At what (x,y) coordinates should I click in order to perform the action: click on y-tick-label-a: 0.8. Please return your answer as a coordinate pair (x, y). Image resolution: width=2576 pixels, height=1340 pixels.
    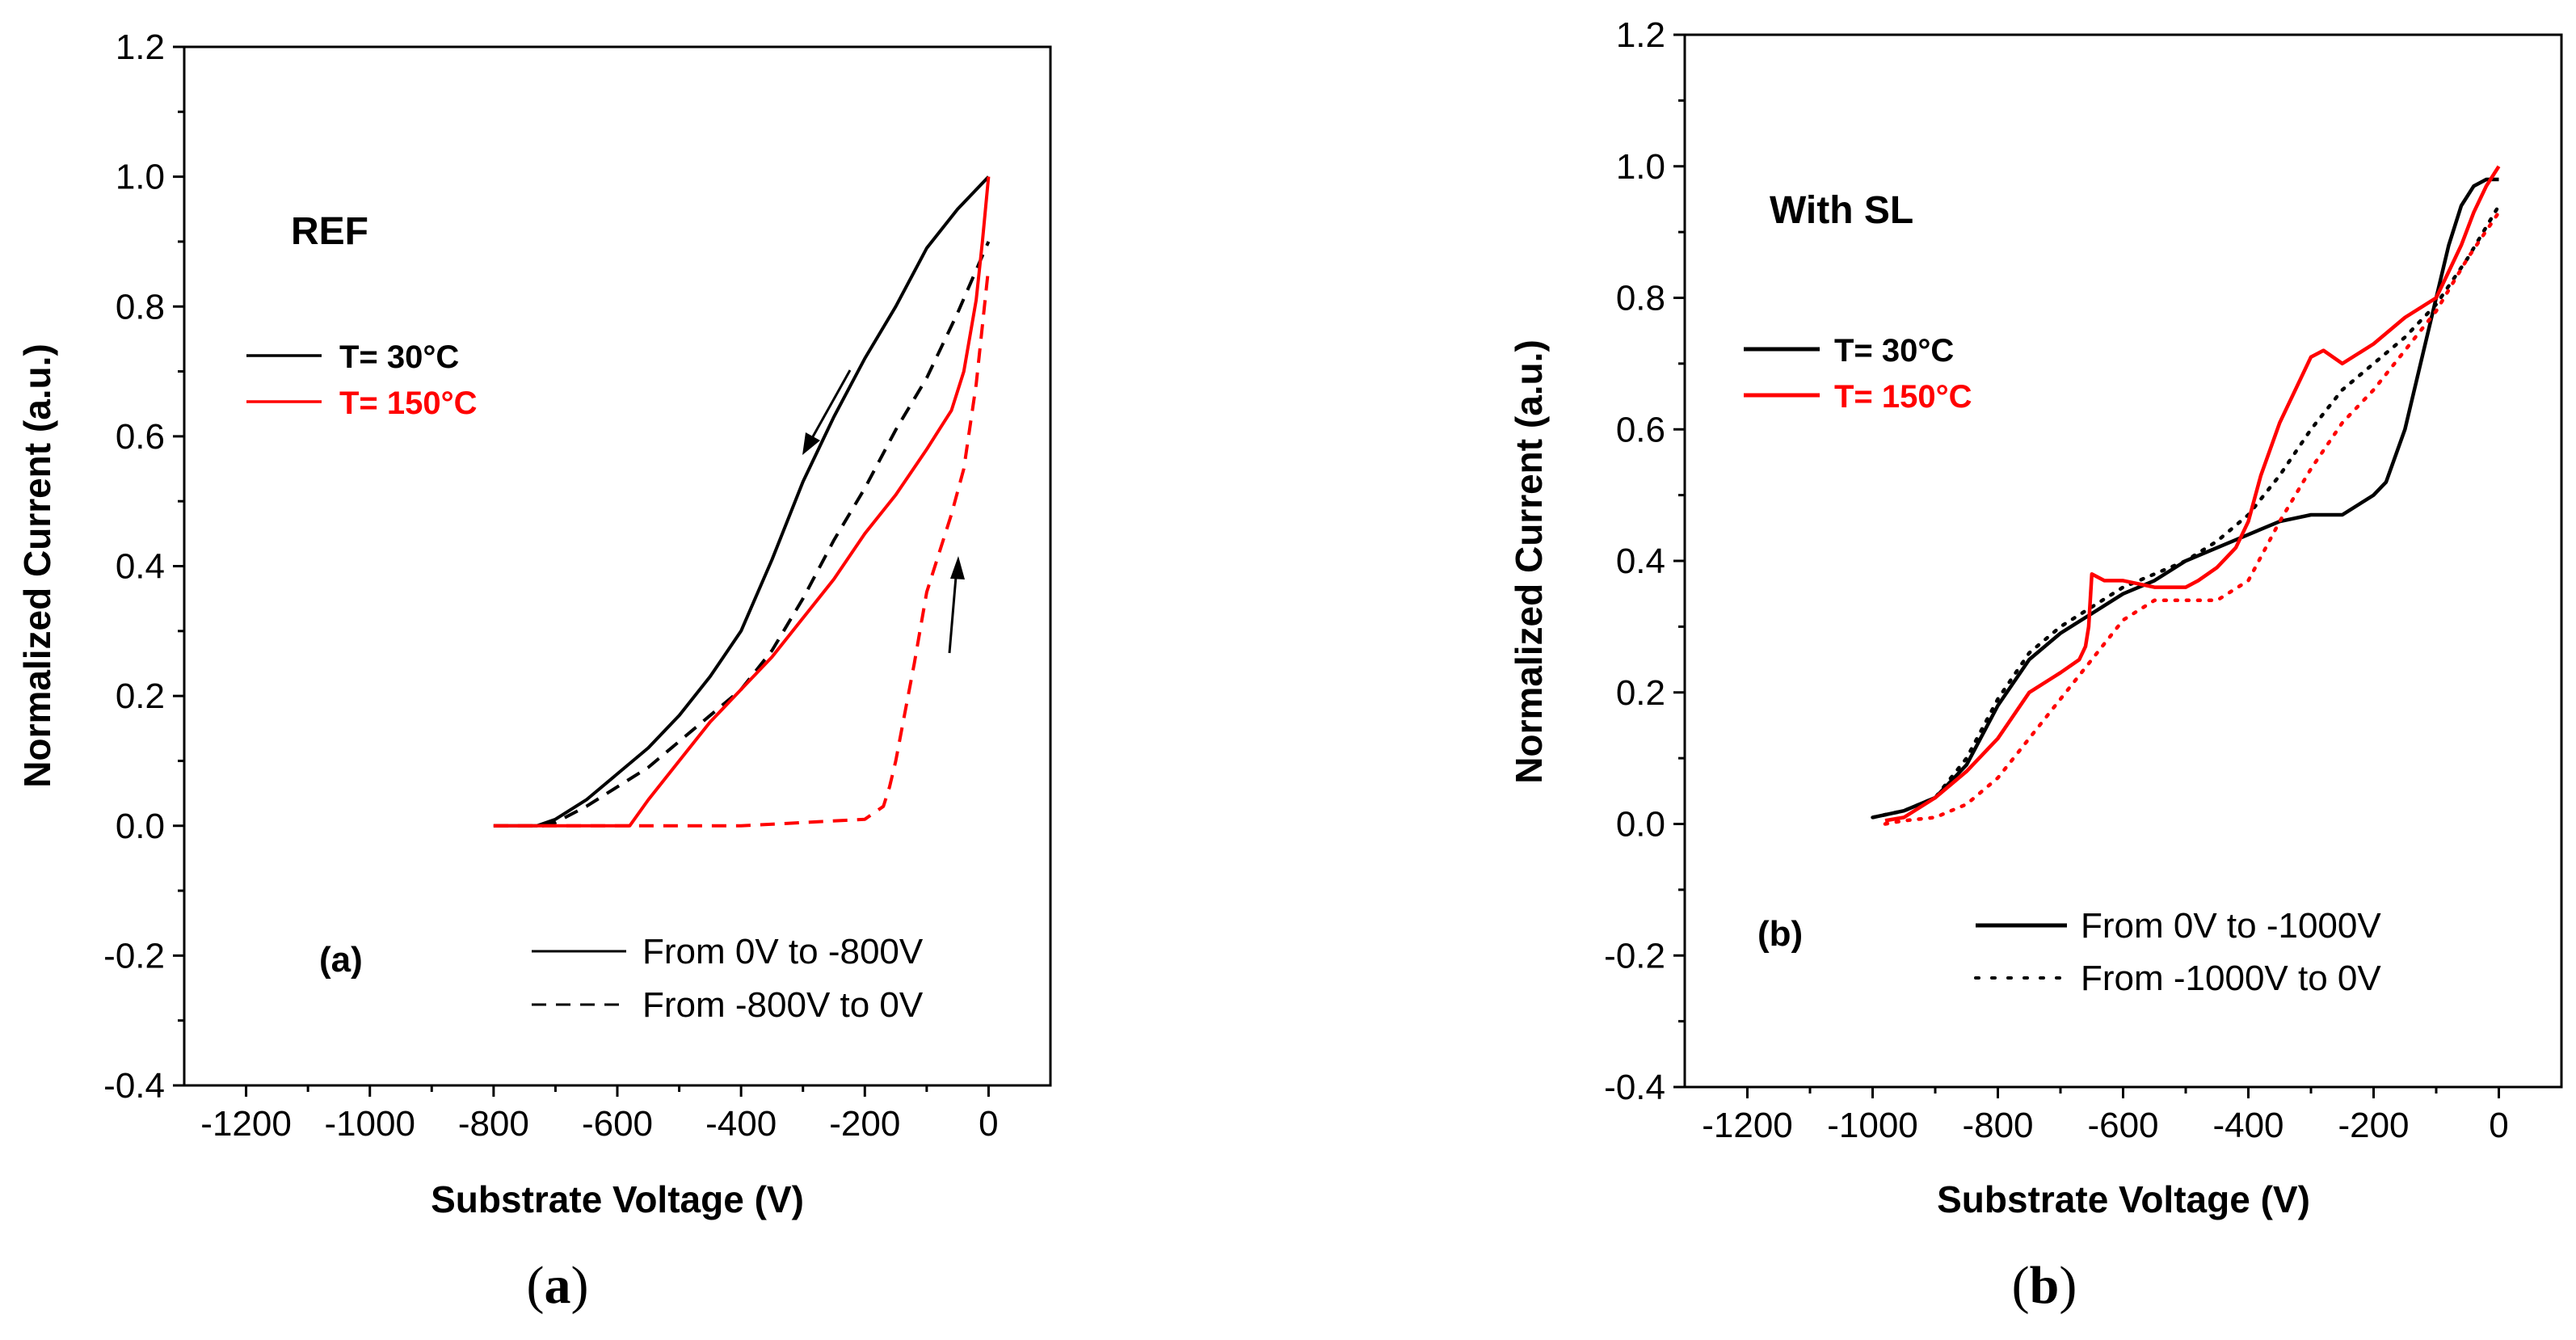
    Looking at the image, I should click on (140, 307).